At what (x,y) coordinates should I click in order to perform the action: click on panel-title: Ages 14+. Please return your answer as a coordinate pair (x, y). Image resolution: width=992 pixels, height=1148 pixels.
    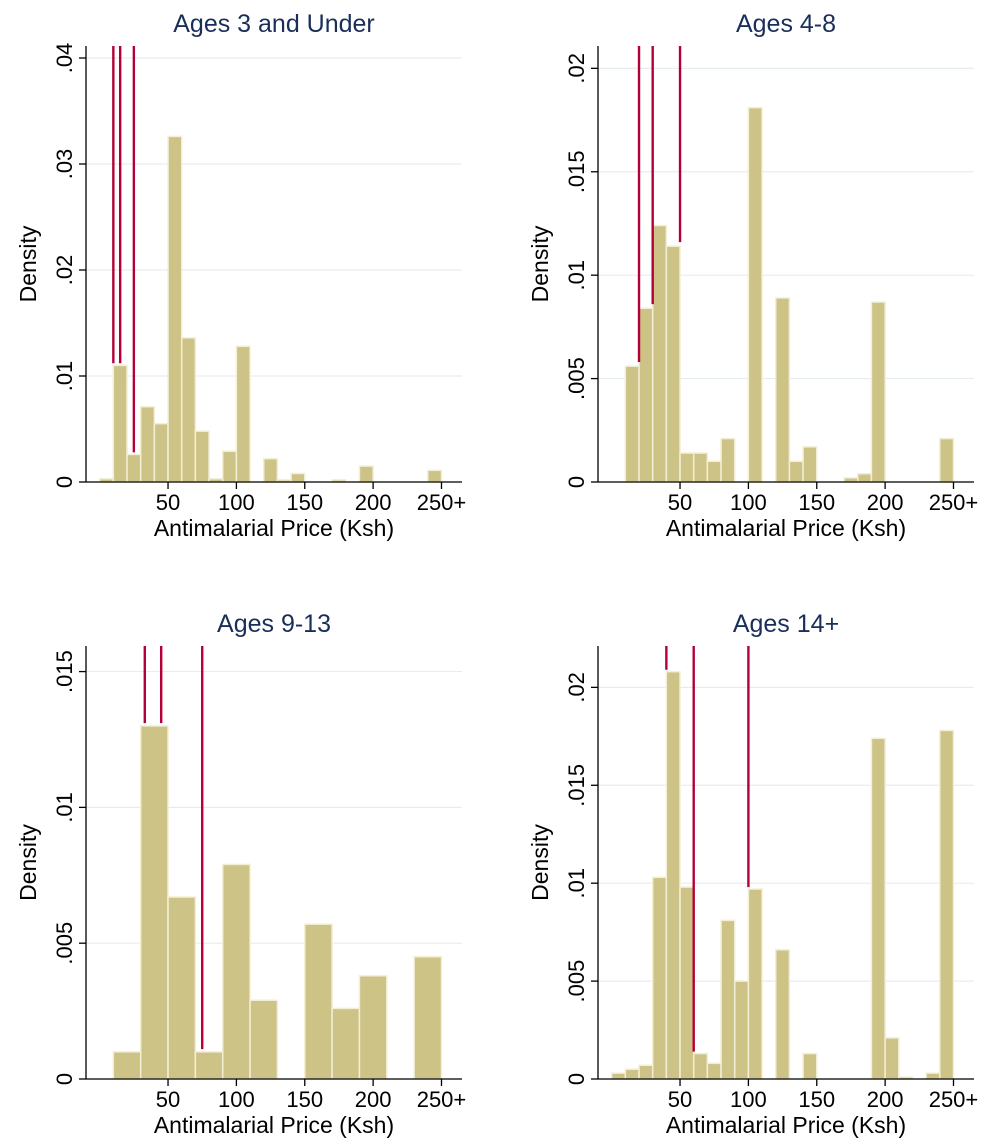
    Looking at the image, I should click on (786, 624).